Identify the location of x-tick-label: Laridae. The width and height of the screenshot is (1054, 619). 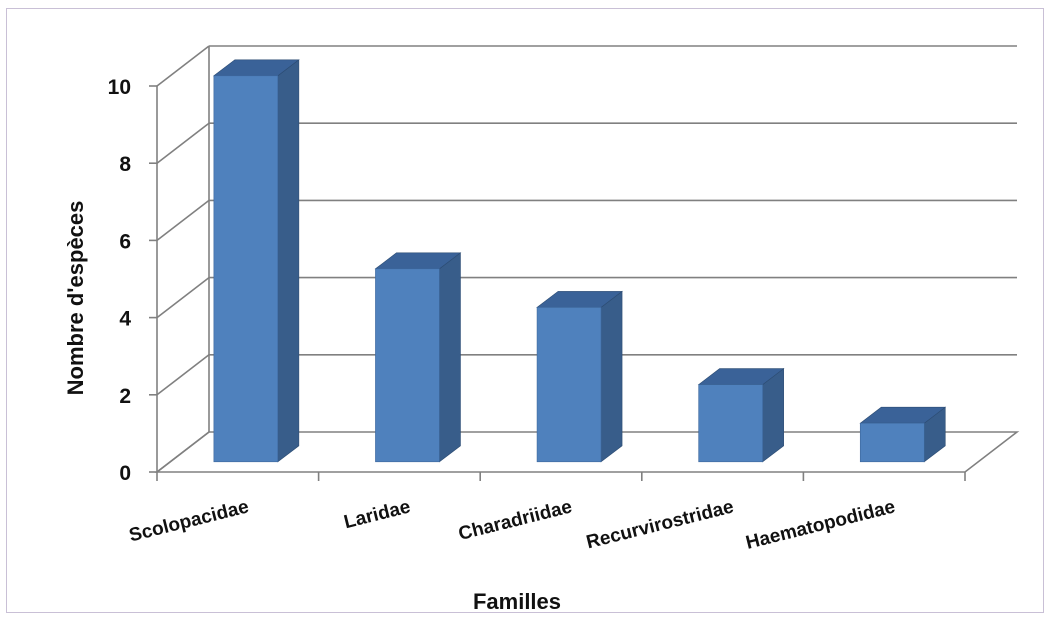
(377, 514).